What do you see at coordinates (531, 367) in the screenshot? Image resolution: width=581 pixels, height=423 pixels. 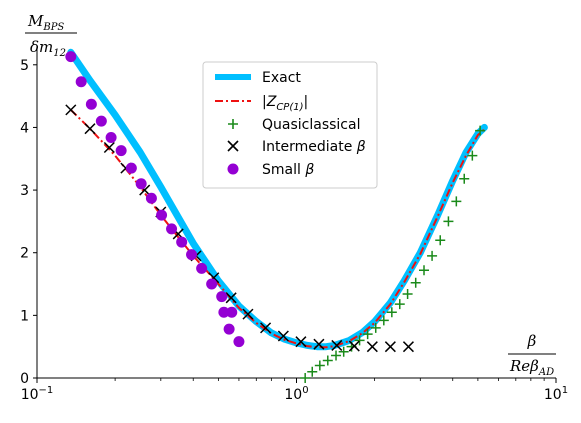 I see `svg-text: ReβAD` at bounding box center [531, 367].